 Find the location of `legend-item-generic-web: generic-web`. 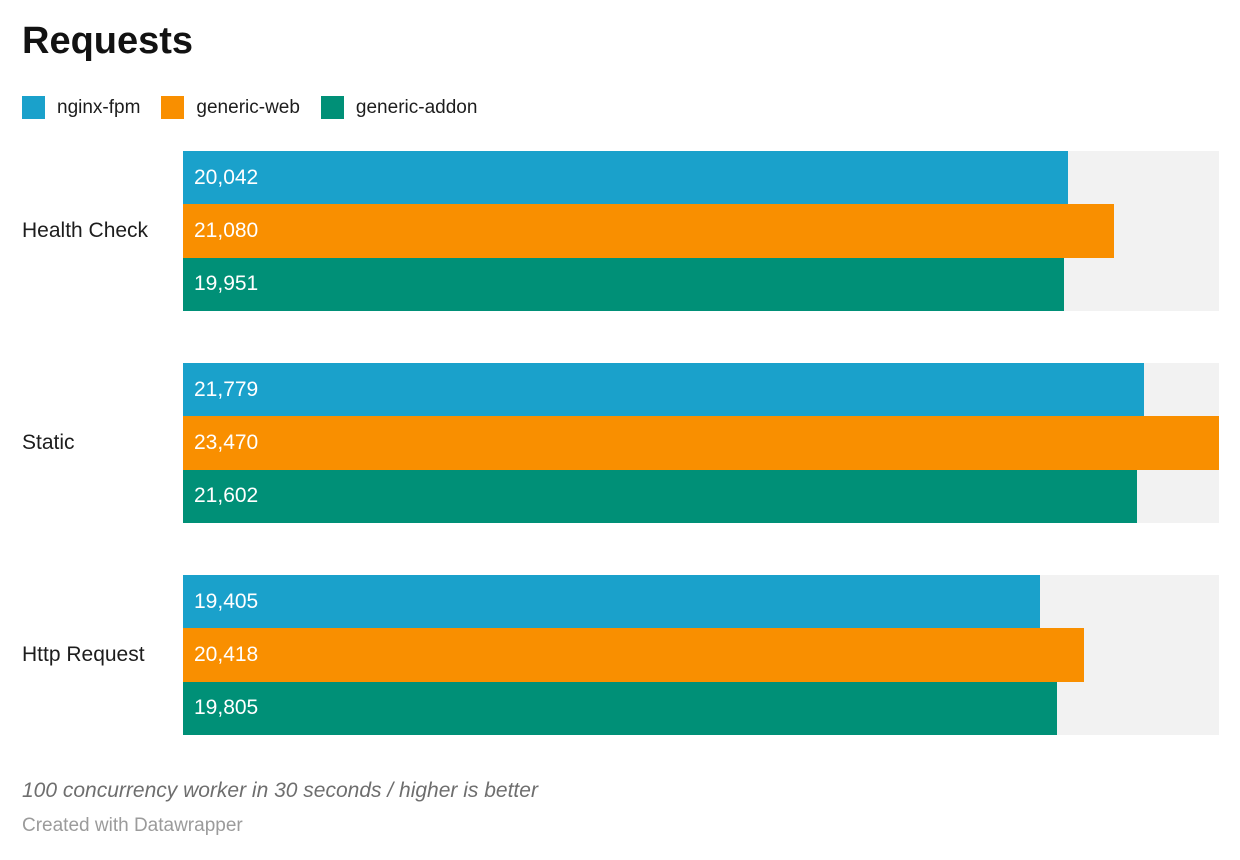

legend-item-generic-web: generic-web is located at coordinates (230, 107).